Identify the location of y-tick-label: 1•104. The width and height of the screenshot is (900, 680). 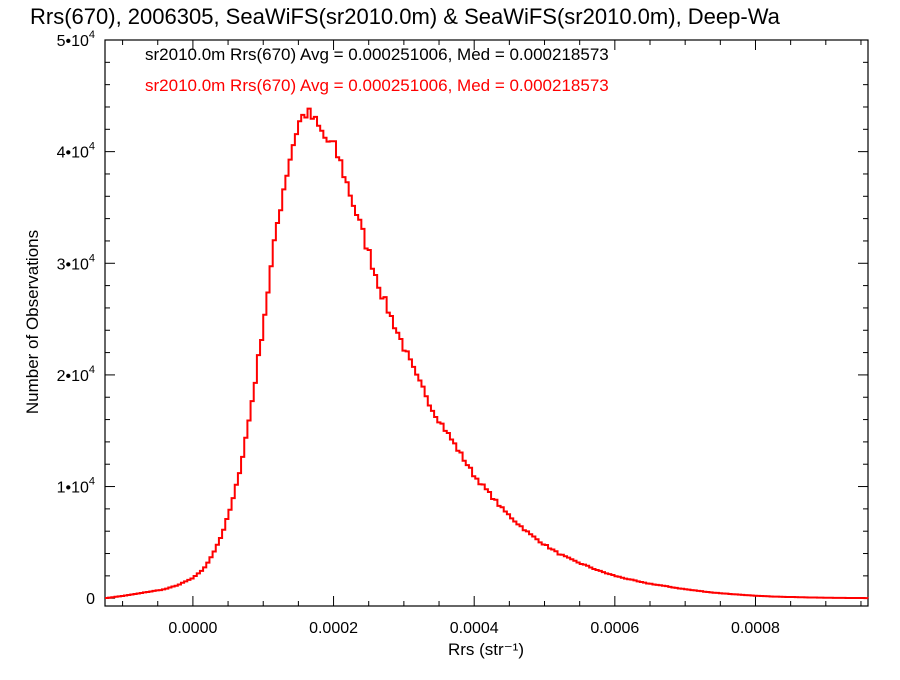
(76, 486).